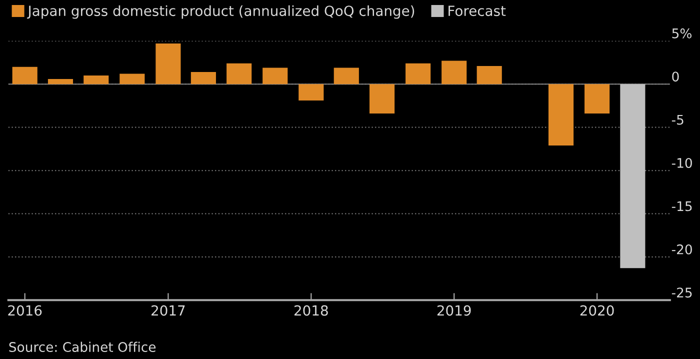 The width and height of the screenshot is (700, 359). I want to click on y-tick-label: -25, so click(682, 293).